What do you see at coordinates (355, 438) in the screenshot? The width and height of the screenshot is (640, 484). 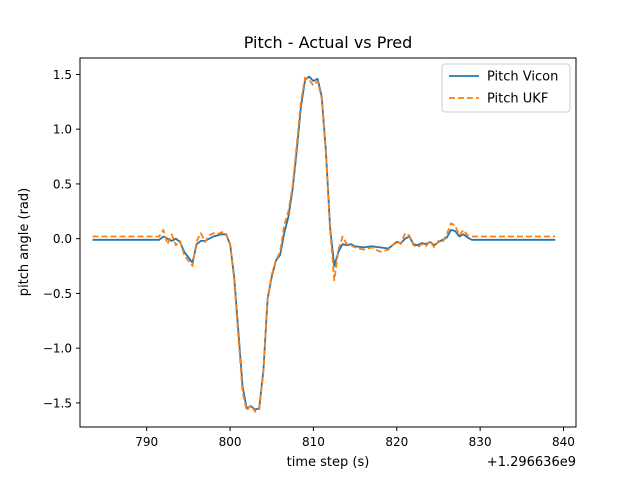 I see `x-axis-ticks: 790 800 810 820 830 840` at bounding box center [355, 438].